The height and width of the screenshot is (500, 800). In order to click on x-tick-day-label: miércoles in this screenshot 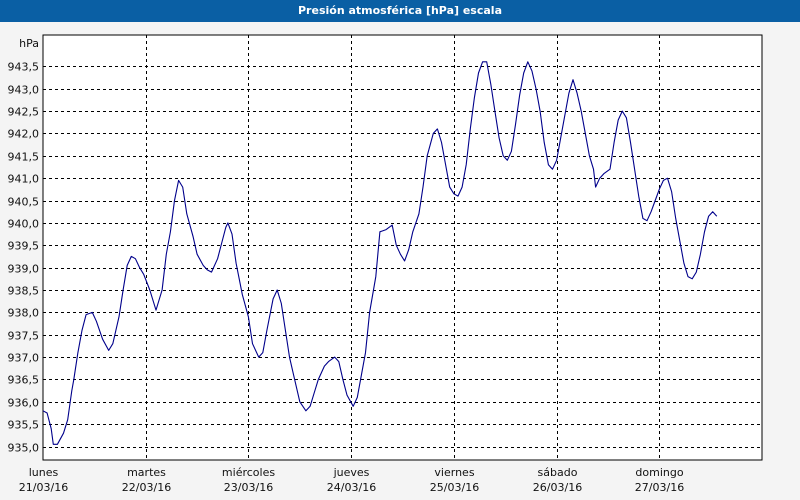, I will do `click(248, 472)`.